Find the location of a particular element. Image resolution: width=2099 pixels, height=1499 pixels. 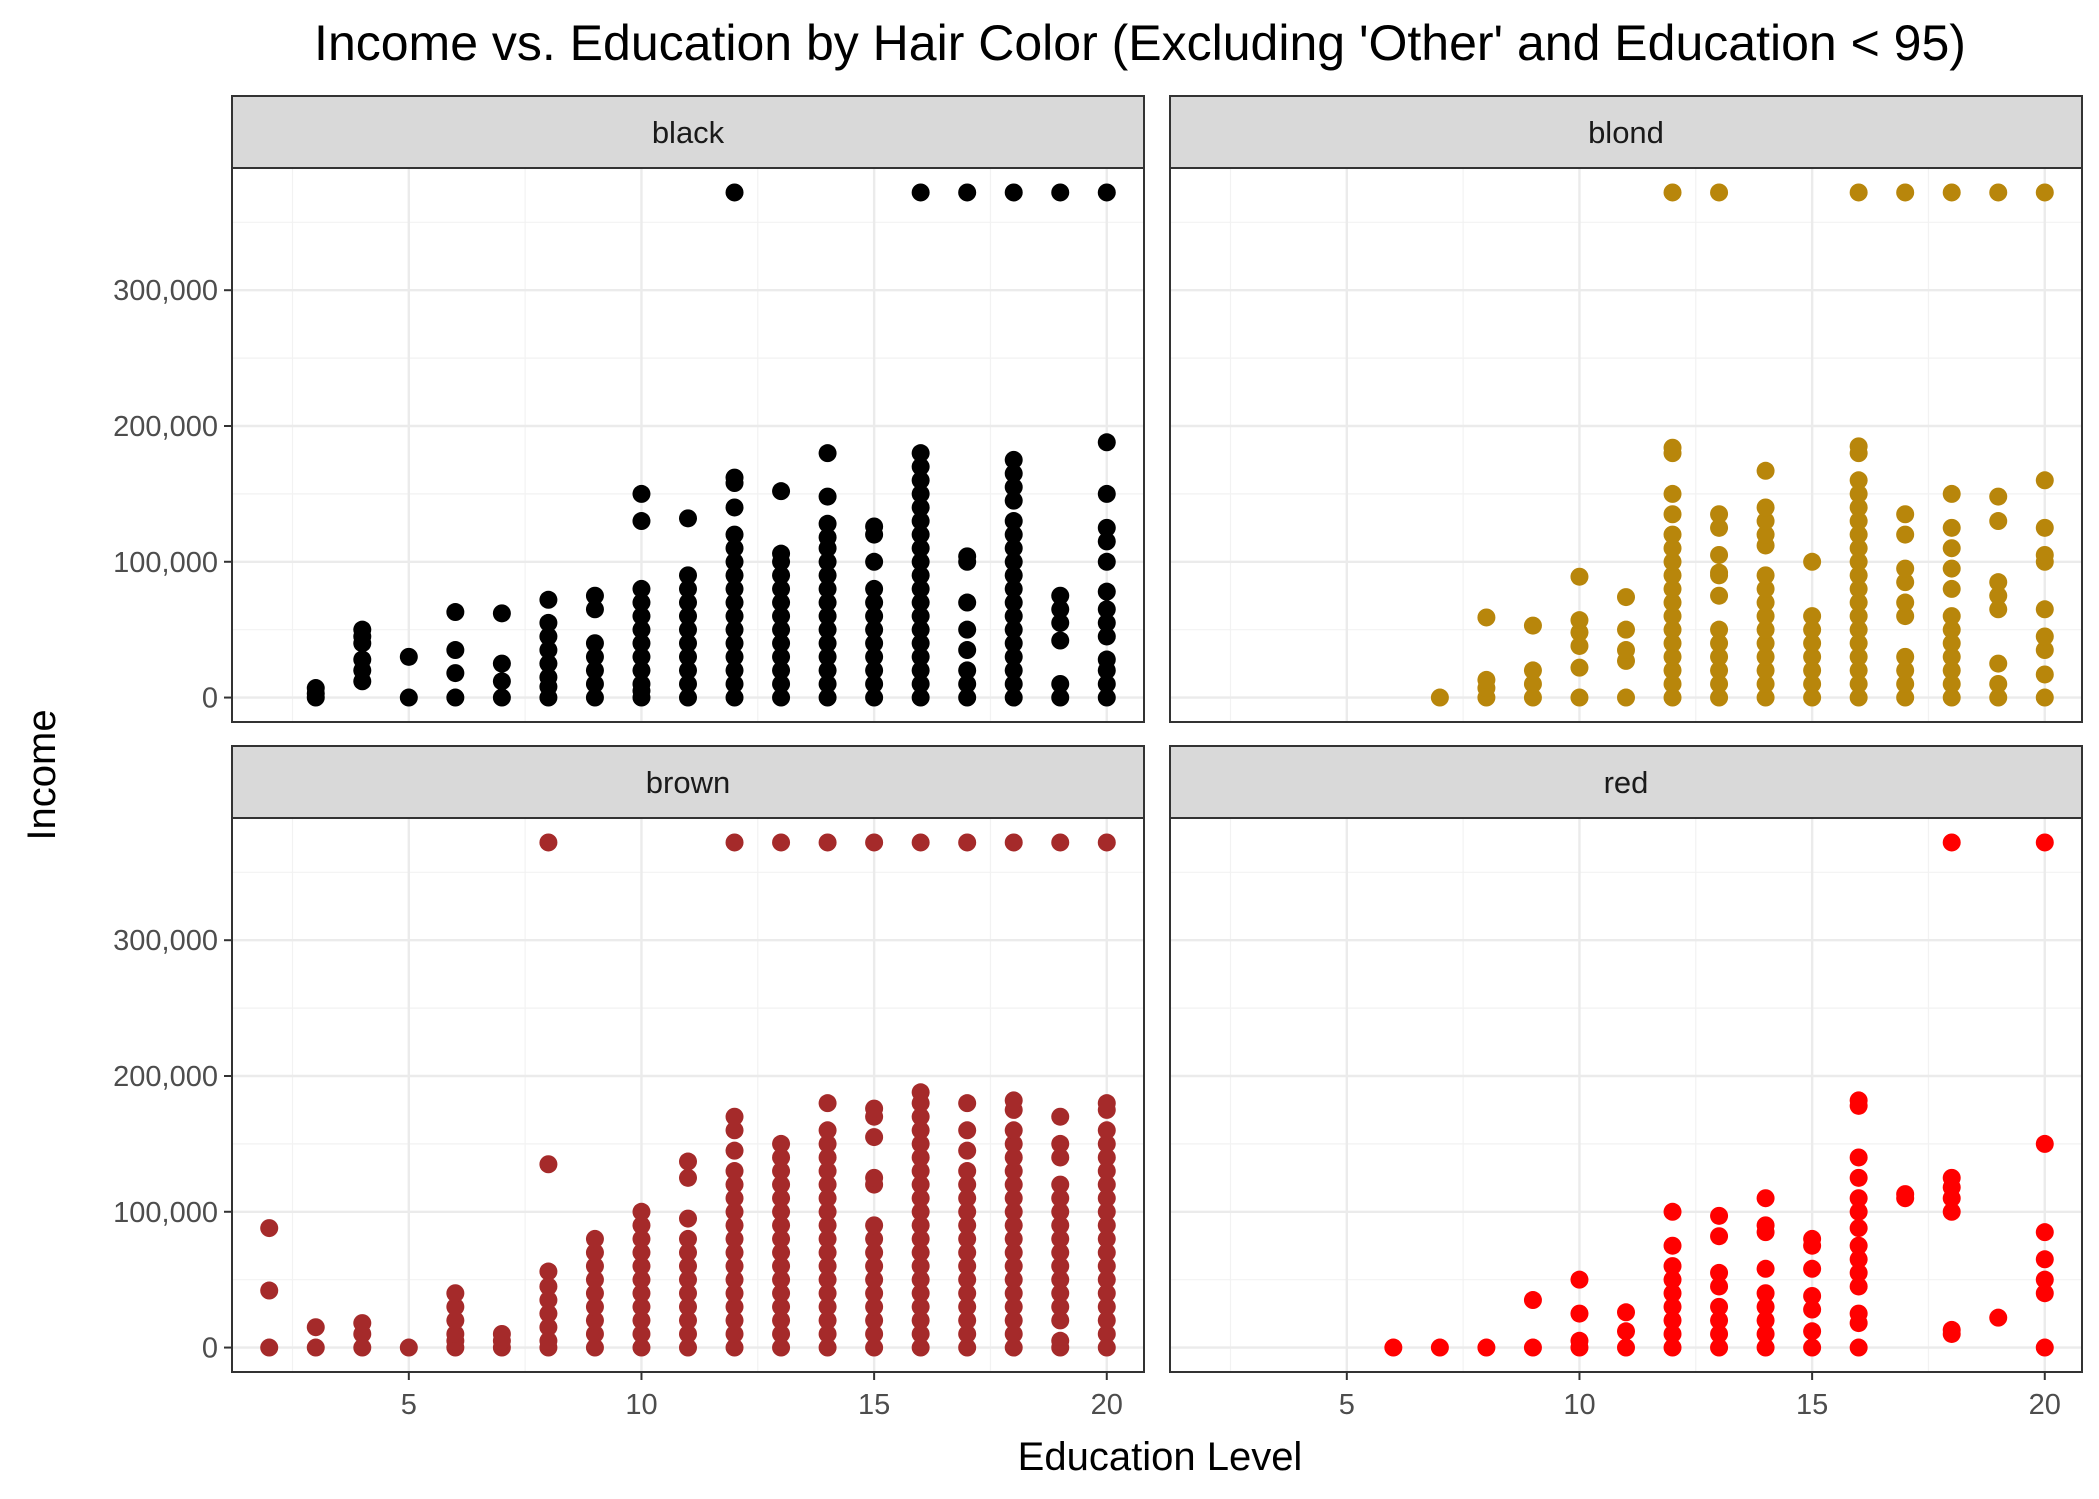

y-tick-label: 0 is located at coordinates (210, 1349).